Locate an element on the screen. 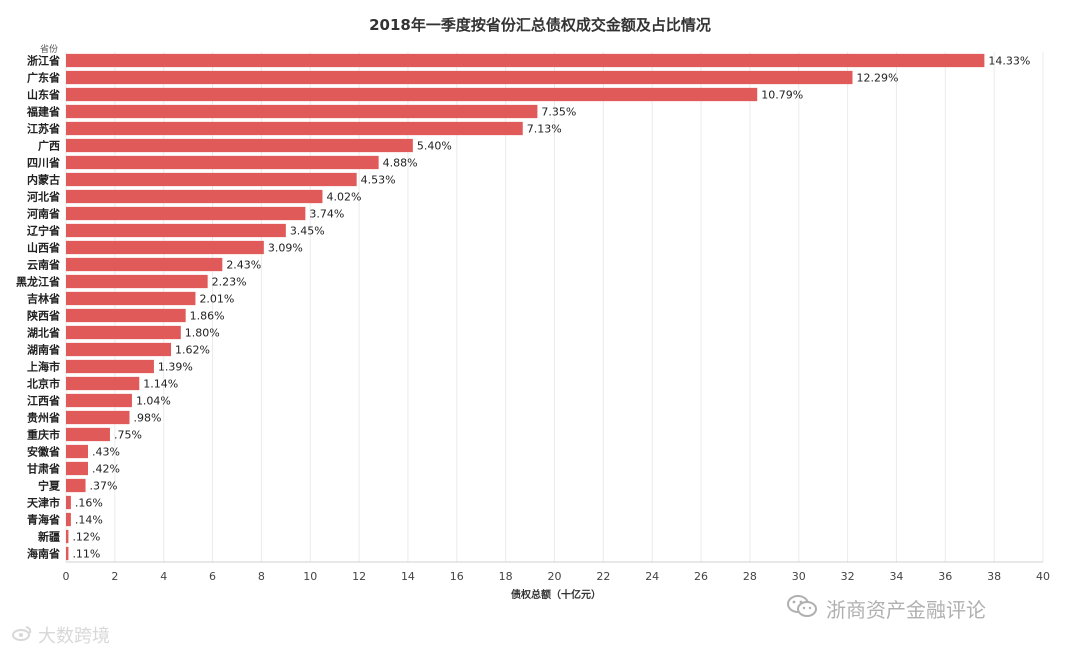 The height and width of the screenshot is (653, 1080). data-label: 1.86% is located at coordinates (207, 316).